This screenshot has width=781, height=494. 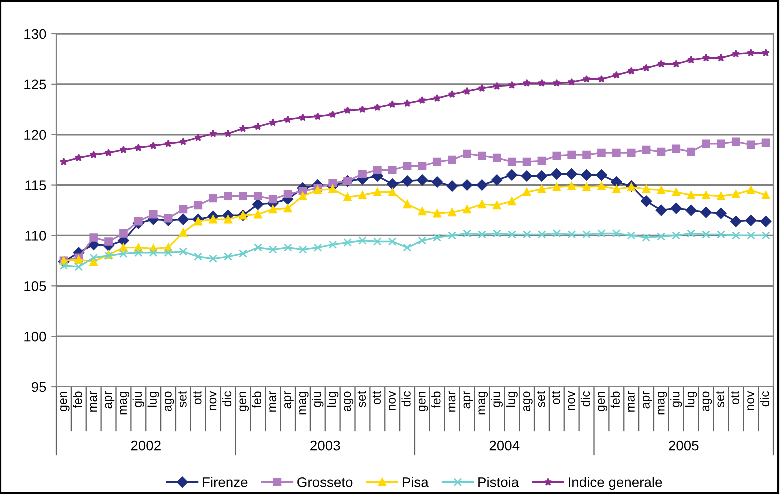 What do you see at coordinates (35, 337) in the screenshot?
I see `y-tick-label: 100` at bounding box center [35, 337].